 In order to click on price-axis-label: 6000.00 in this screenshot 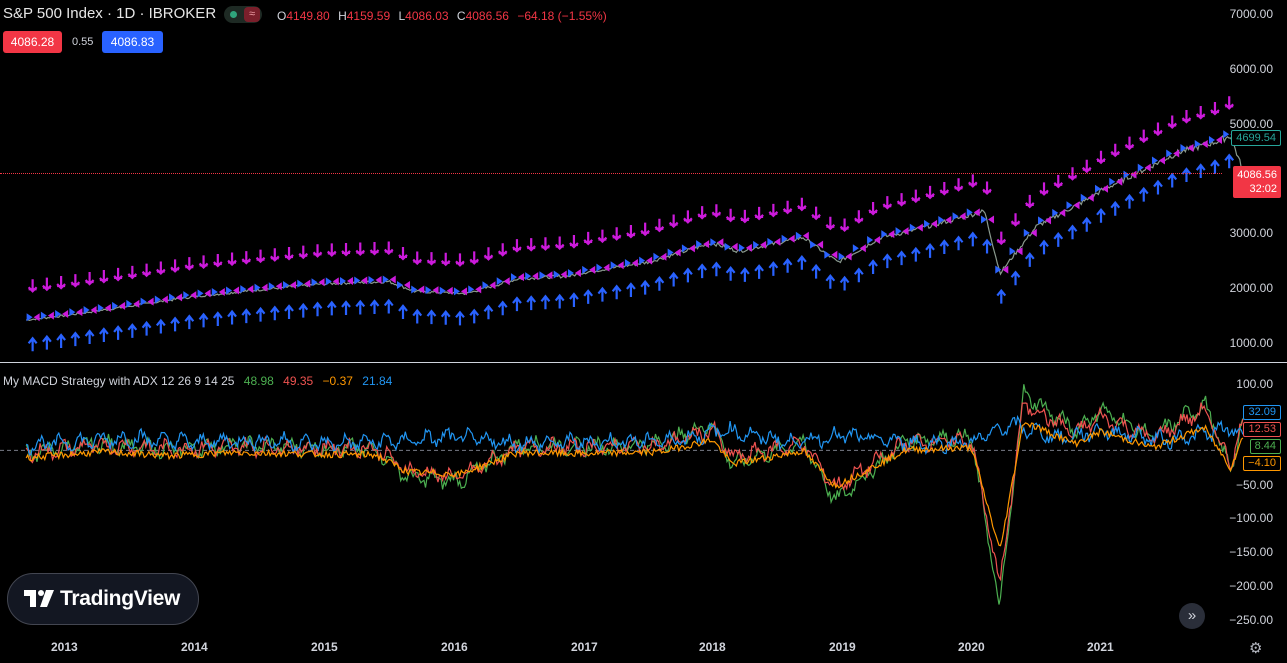, I will do `click(1251, 69)`.